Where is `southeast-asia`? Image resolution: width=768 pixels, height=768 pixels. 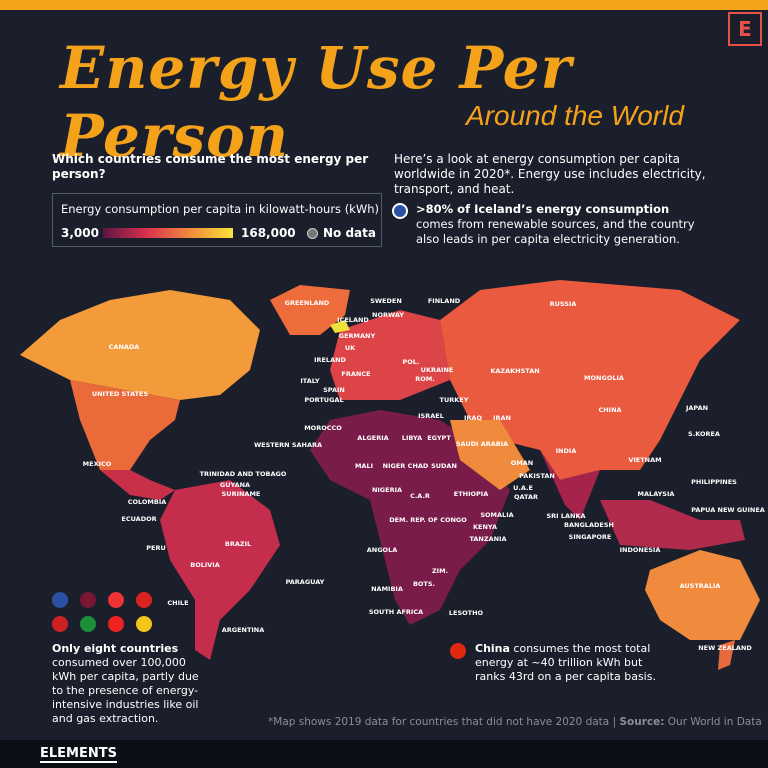
southeast-asia is located at coordinates (672, 525).